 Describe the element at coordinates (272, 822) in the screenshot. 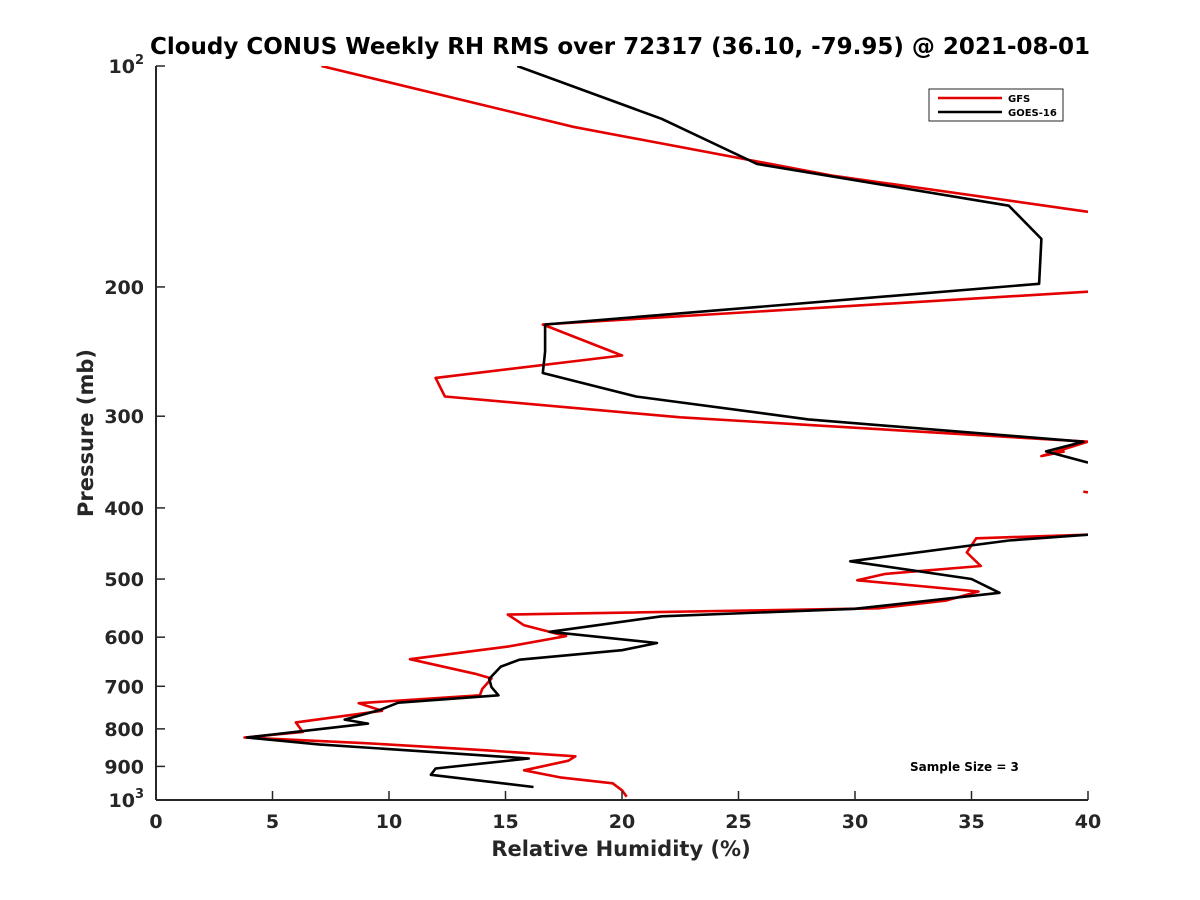

I see `x-tick-label: 5` at that location.